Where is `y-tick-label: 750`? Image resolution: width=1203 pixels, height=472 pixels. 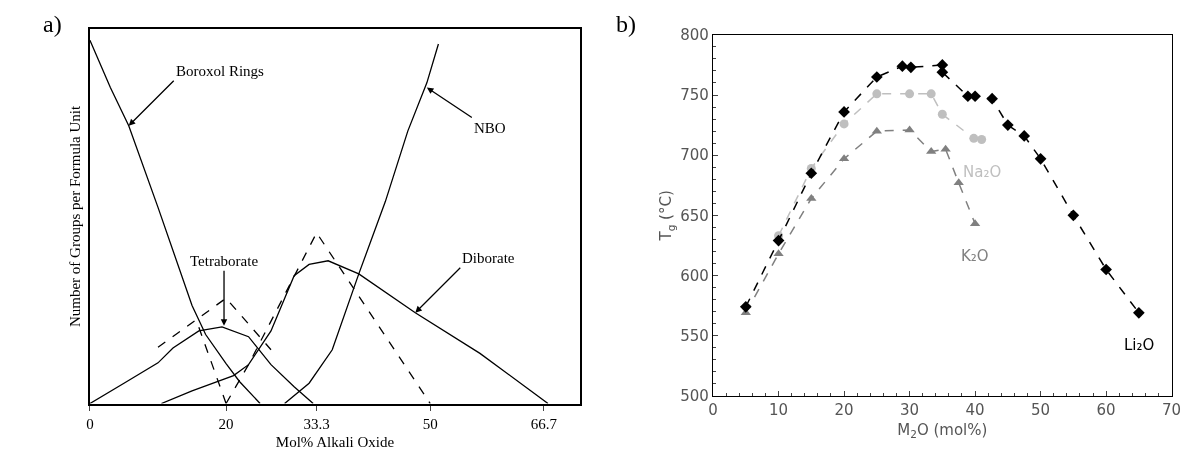 y-tick-label: 750 is located at coordinates (694, 95).